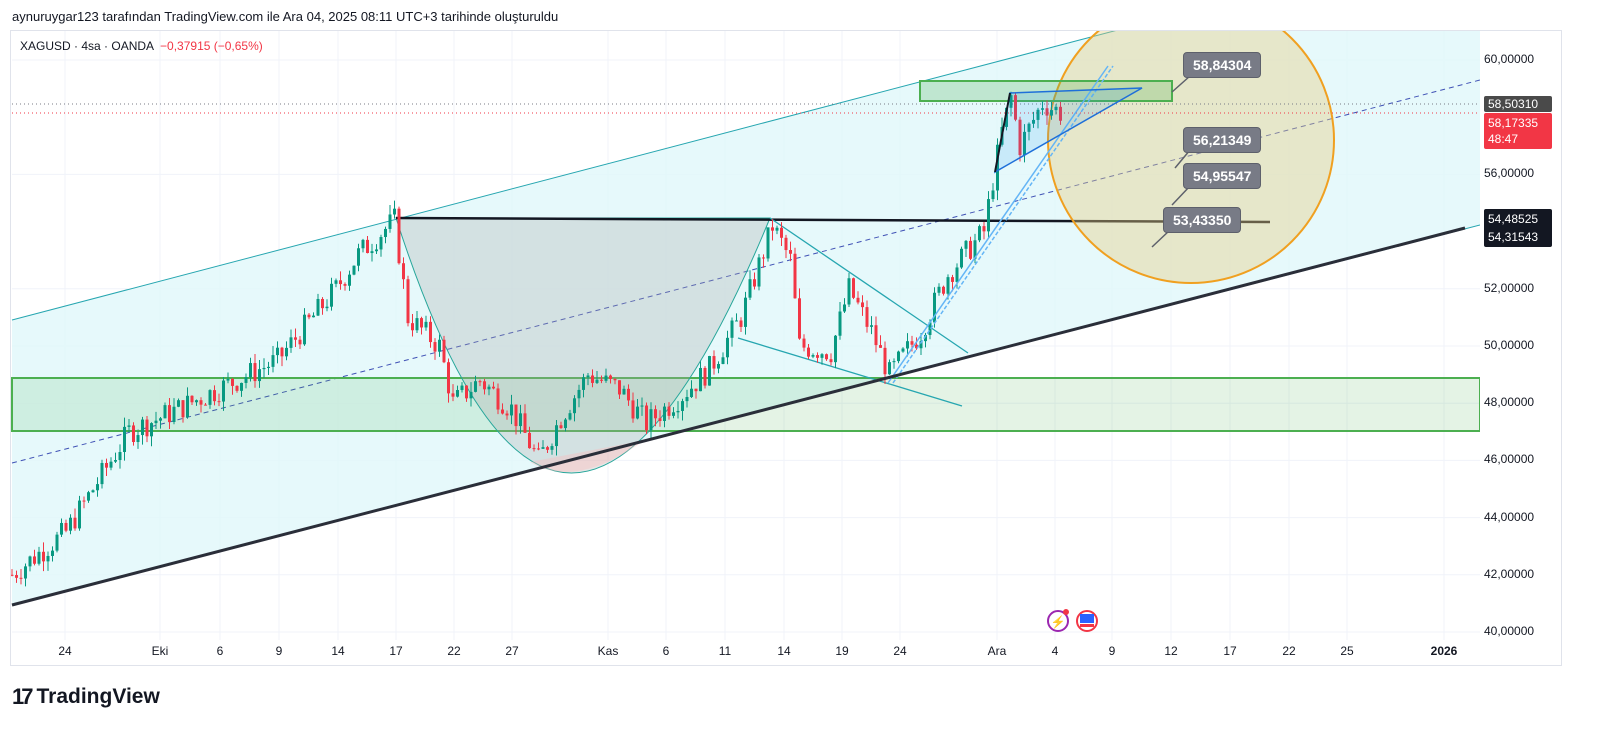 The image size is (1600, 745). Describe the element at coordinates (1509, 59) in the screenshot. I see `price-tick: 60,00000` at that location.